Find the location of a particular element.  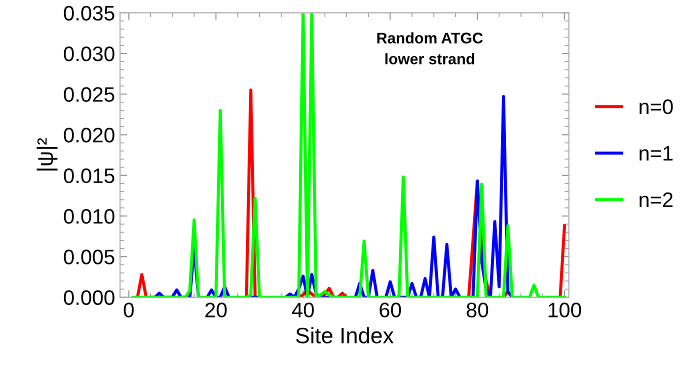

y-axis-title: |ψ|² is located at coordinates (47, 154).